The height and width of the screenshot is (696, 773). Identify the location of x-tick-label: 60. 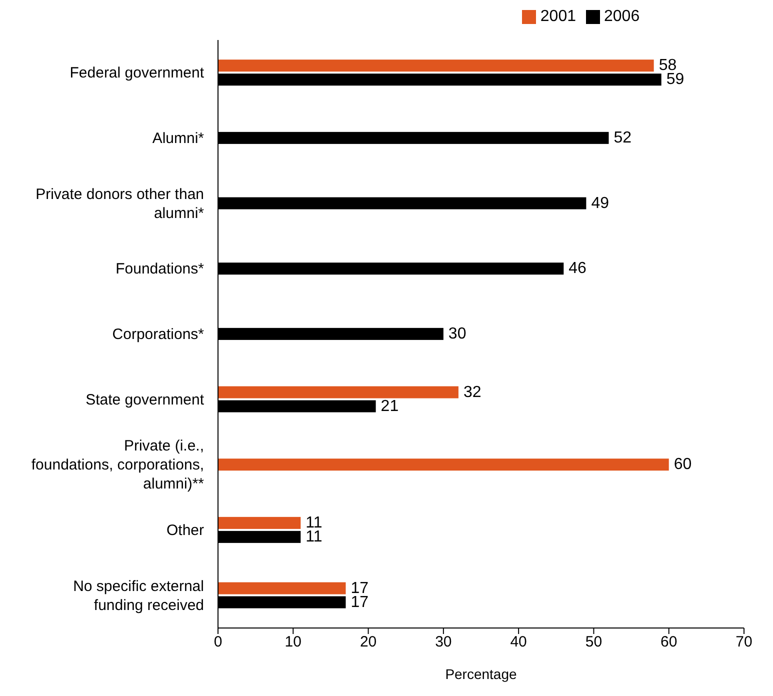
(669, 642).